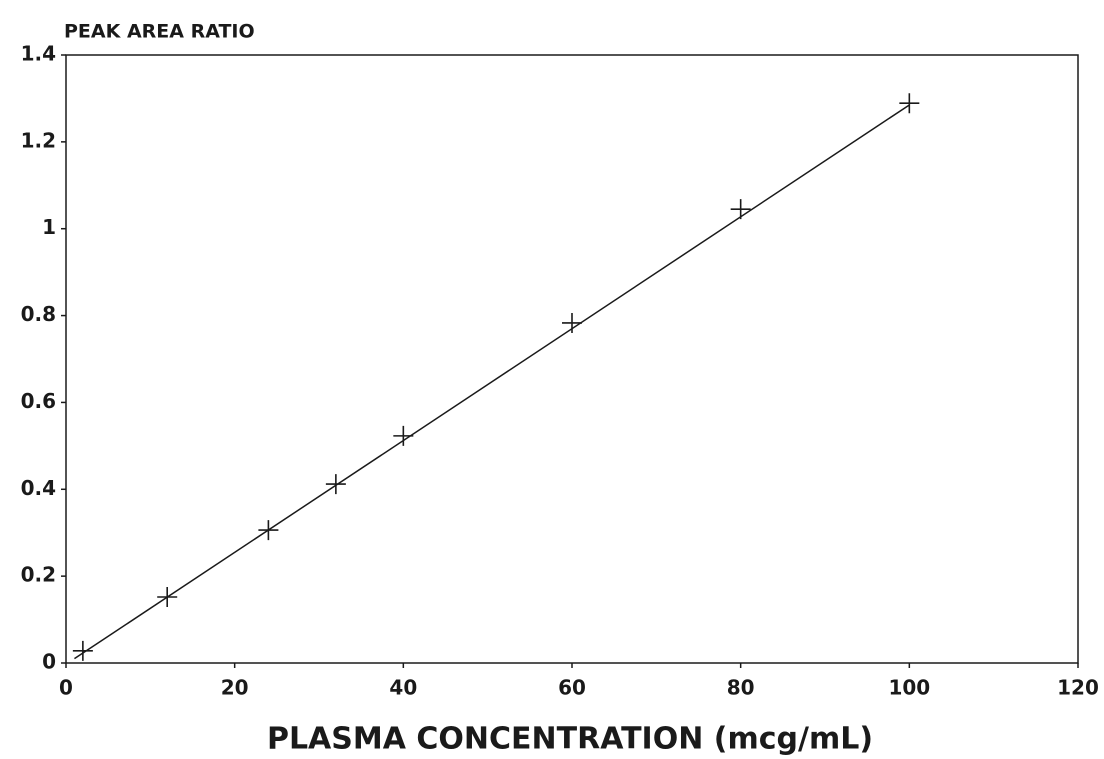 Image resolution: width=1104 pixels, height=759 pixels. Describe the element at coordinates (1078, 688) in the screenshot. I see `x-tick-label: 120` at that location.